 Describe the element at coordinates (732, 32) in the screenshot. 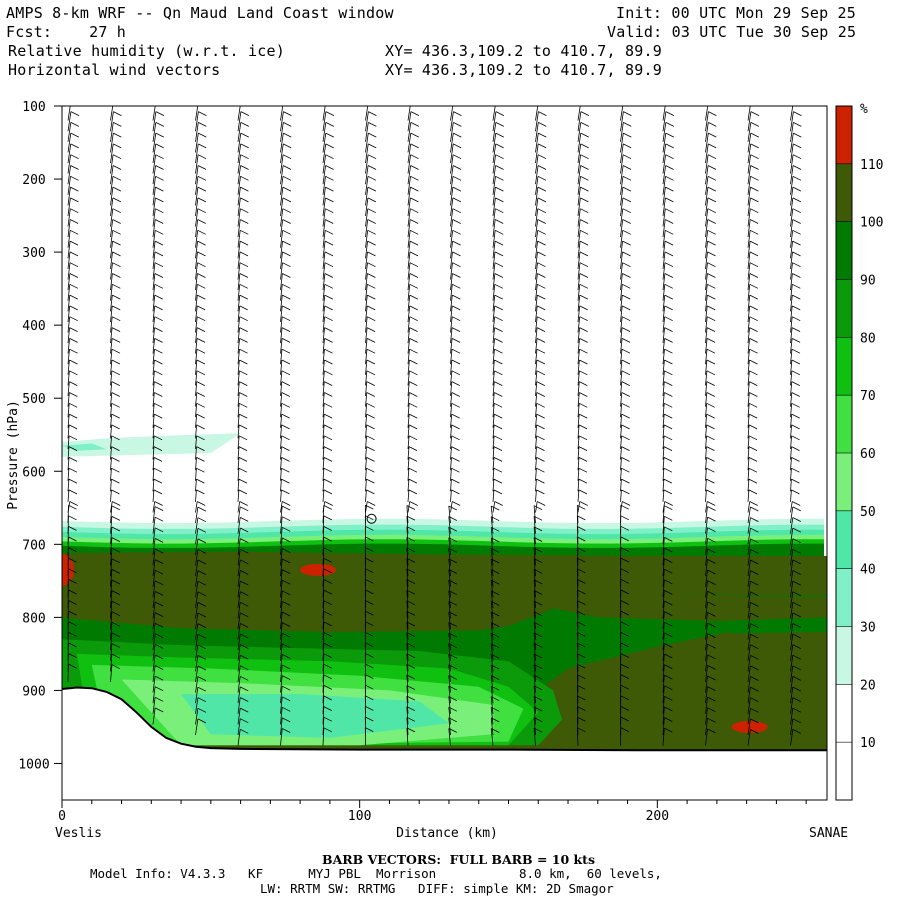

I see `valid-time: Valid: 03 UTC Tue 30 Sep 25` at that location.